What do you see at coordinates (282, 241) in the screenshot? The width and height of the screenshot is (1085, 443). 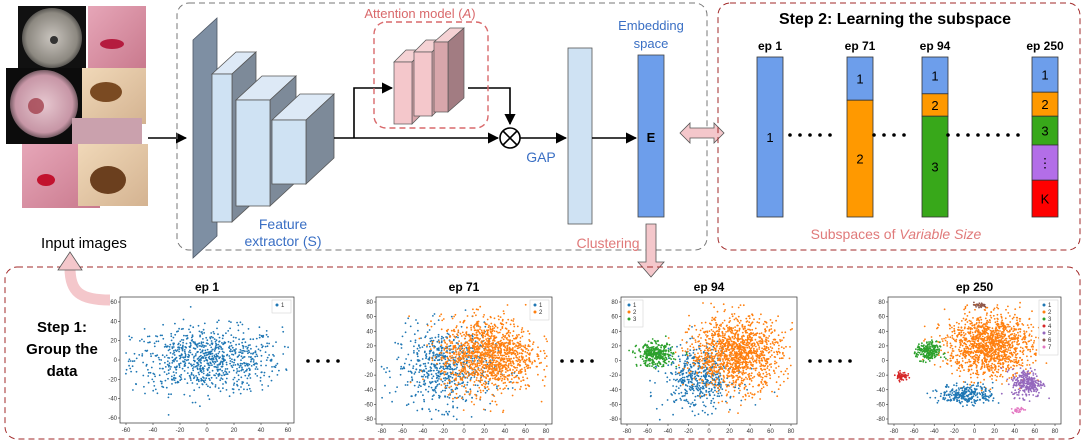 I see `feature-extractor-label-2: extractor (S)` at bounding box center [282, 241].